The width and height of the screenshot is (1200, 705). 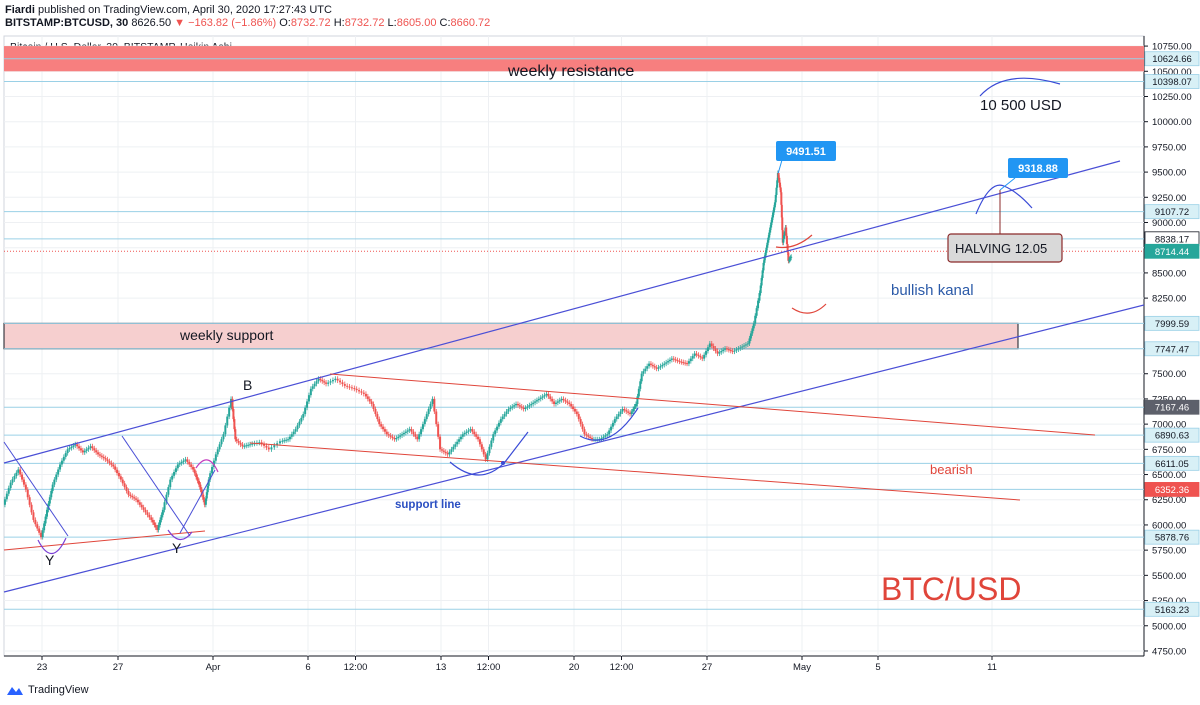 What do you see at coordinates (511, 336) in the screenshot?
I see `weekly-support-zone` at bounding box center [511, 336].